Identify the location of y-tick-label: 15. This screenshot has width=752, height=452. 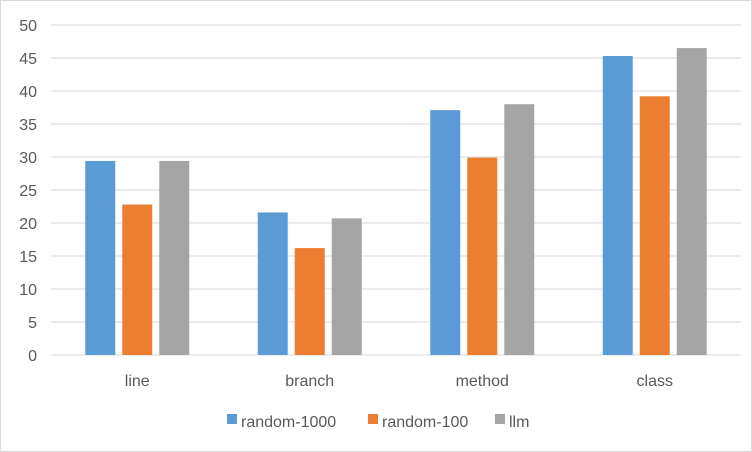
(28, 257).